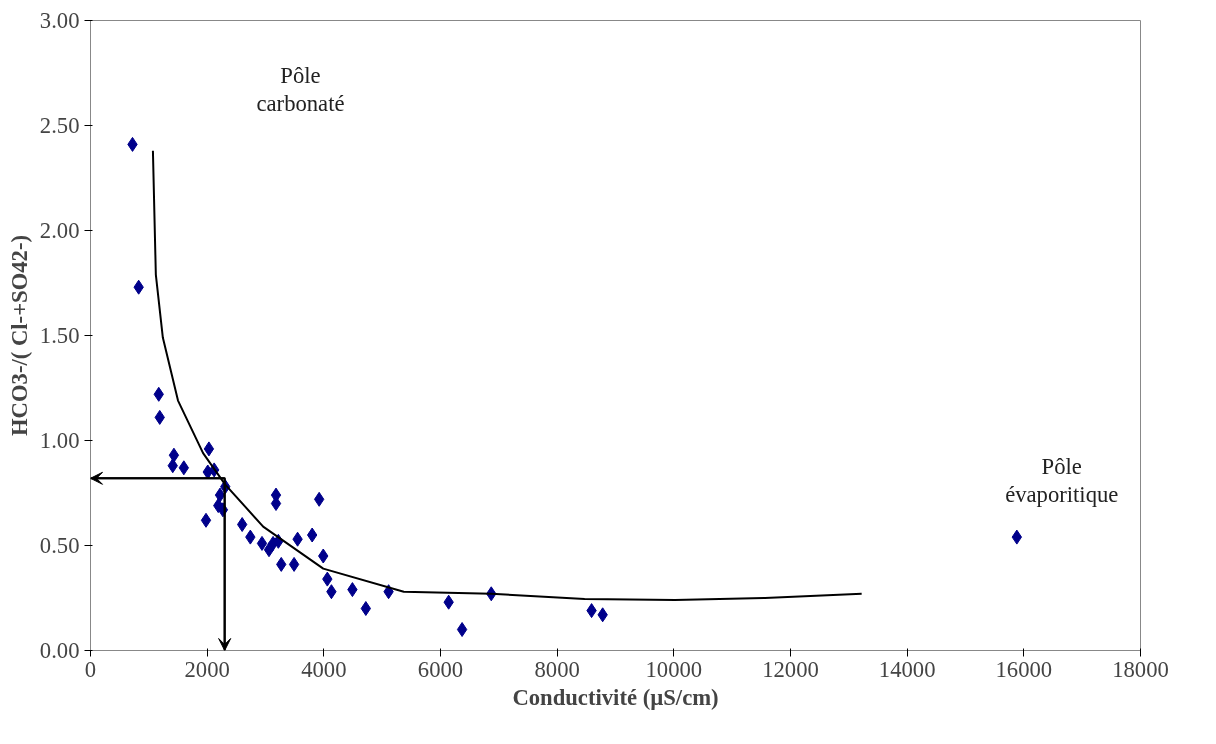 The width and height of the screenshot is (1216, 744). What do you see at coordinates (440, 669) in the screenshot?
I see `x-tick-label: 6000` at bounding box center [440, 669].